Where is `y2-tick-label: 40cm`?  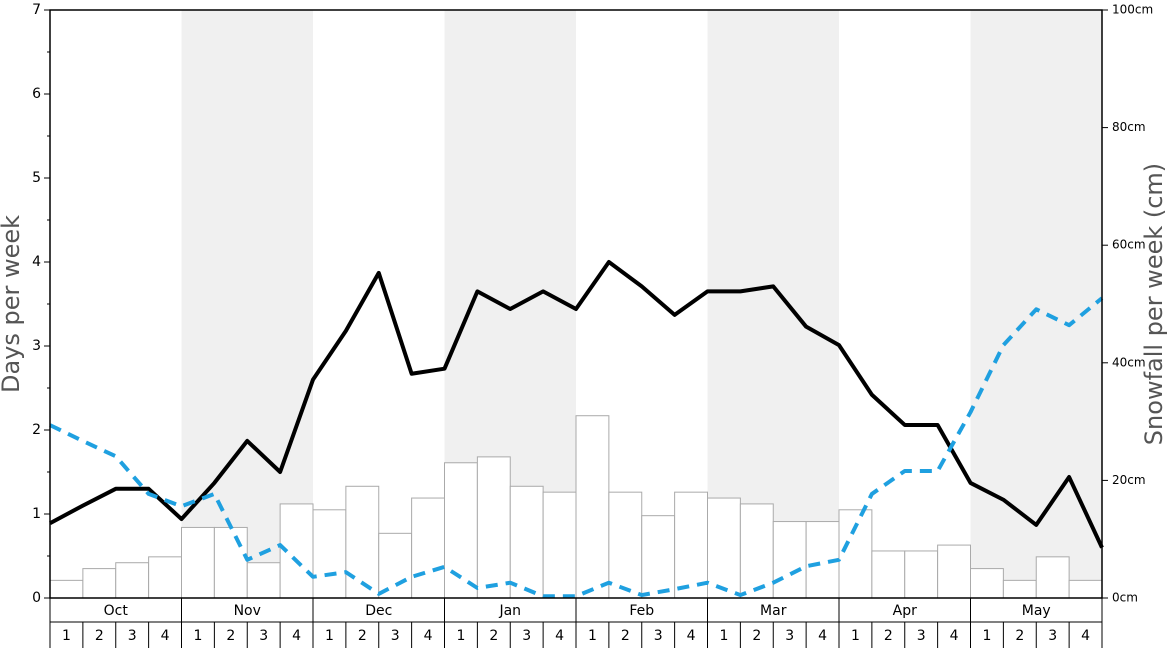
y2-tick-label: 40cm is located at coordinates (1129, 362).